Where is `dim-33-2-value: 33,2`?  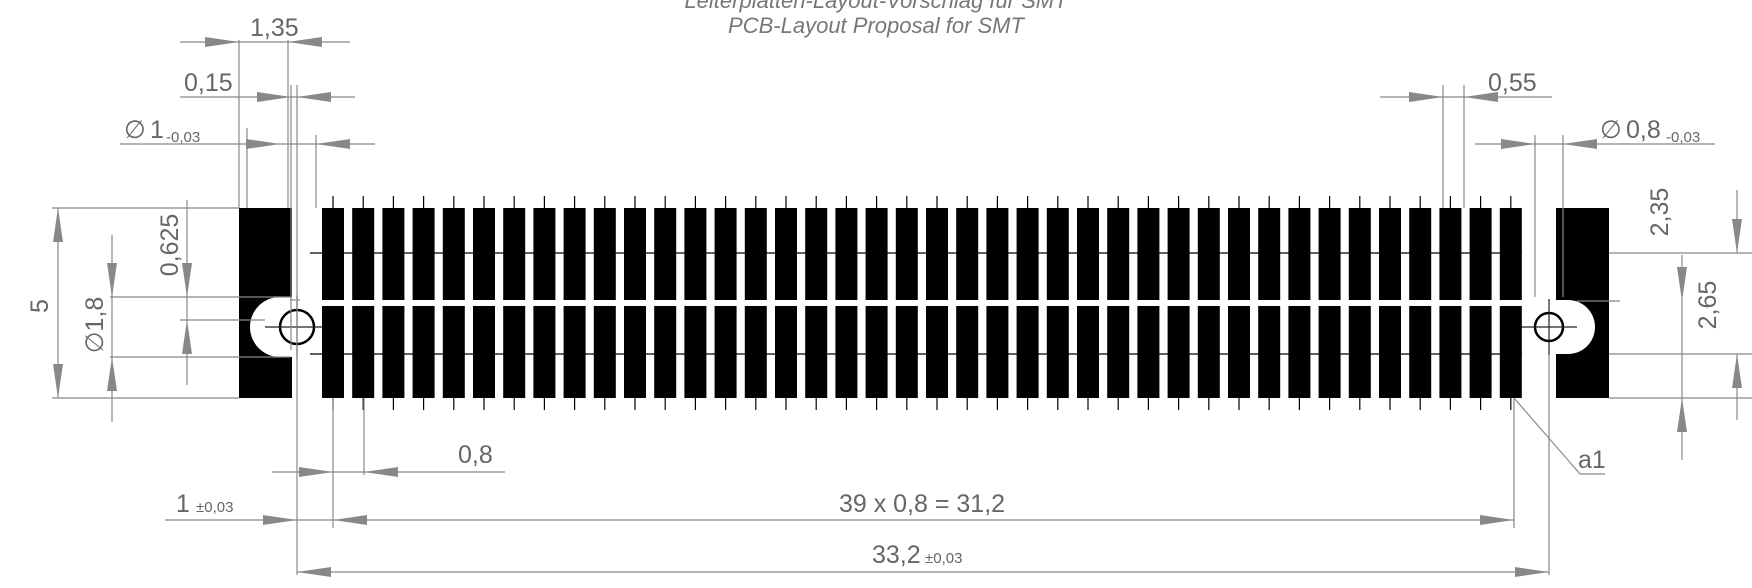
dim-33-2-value: 33,2 is located at coordinates (896, 555).